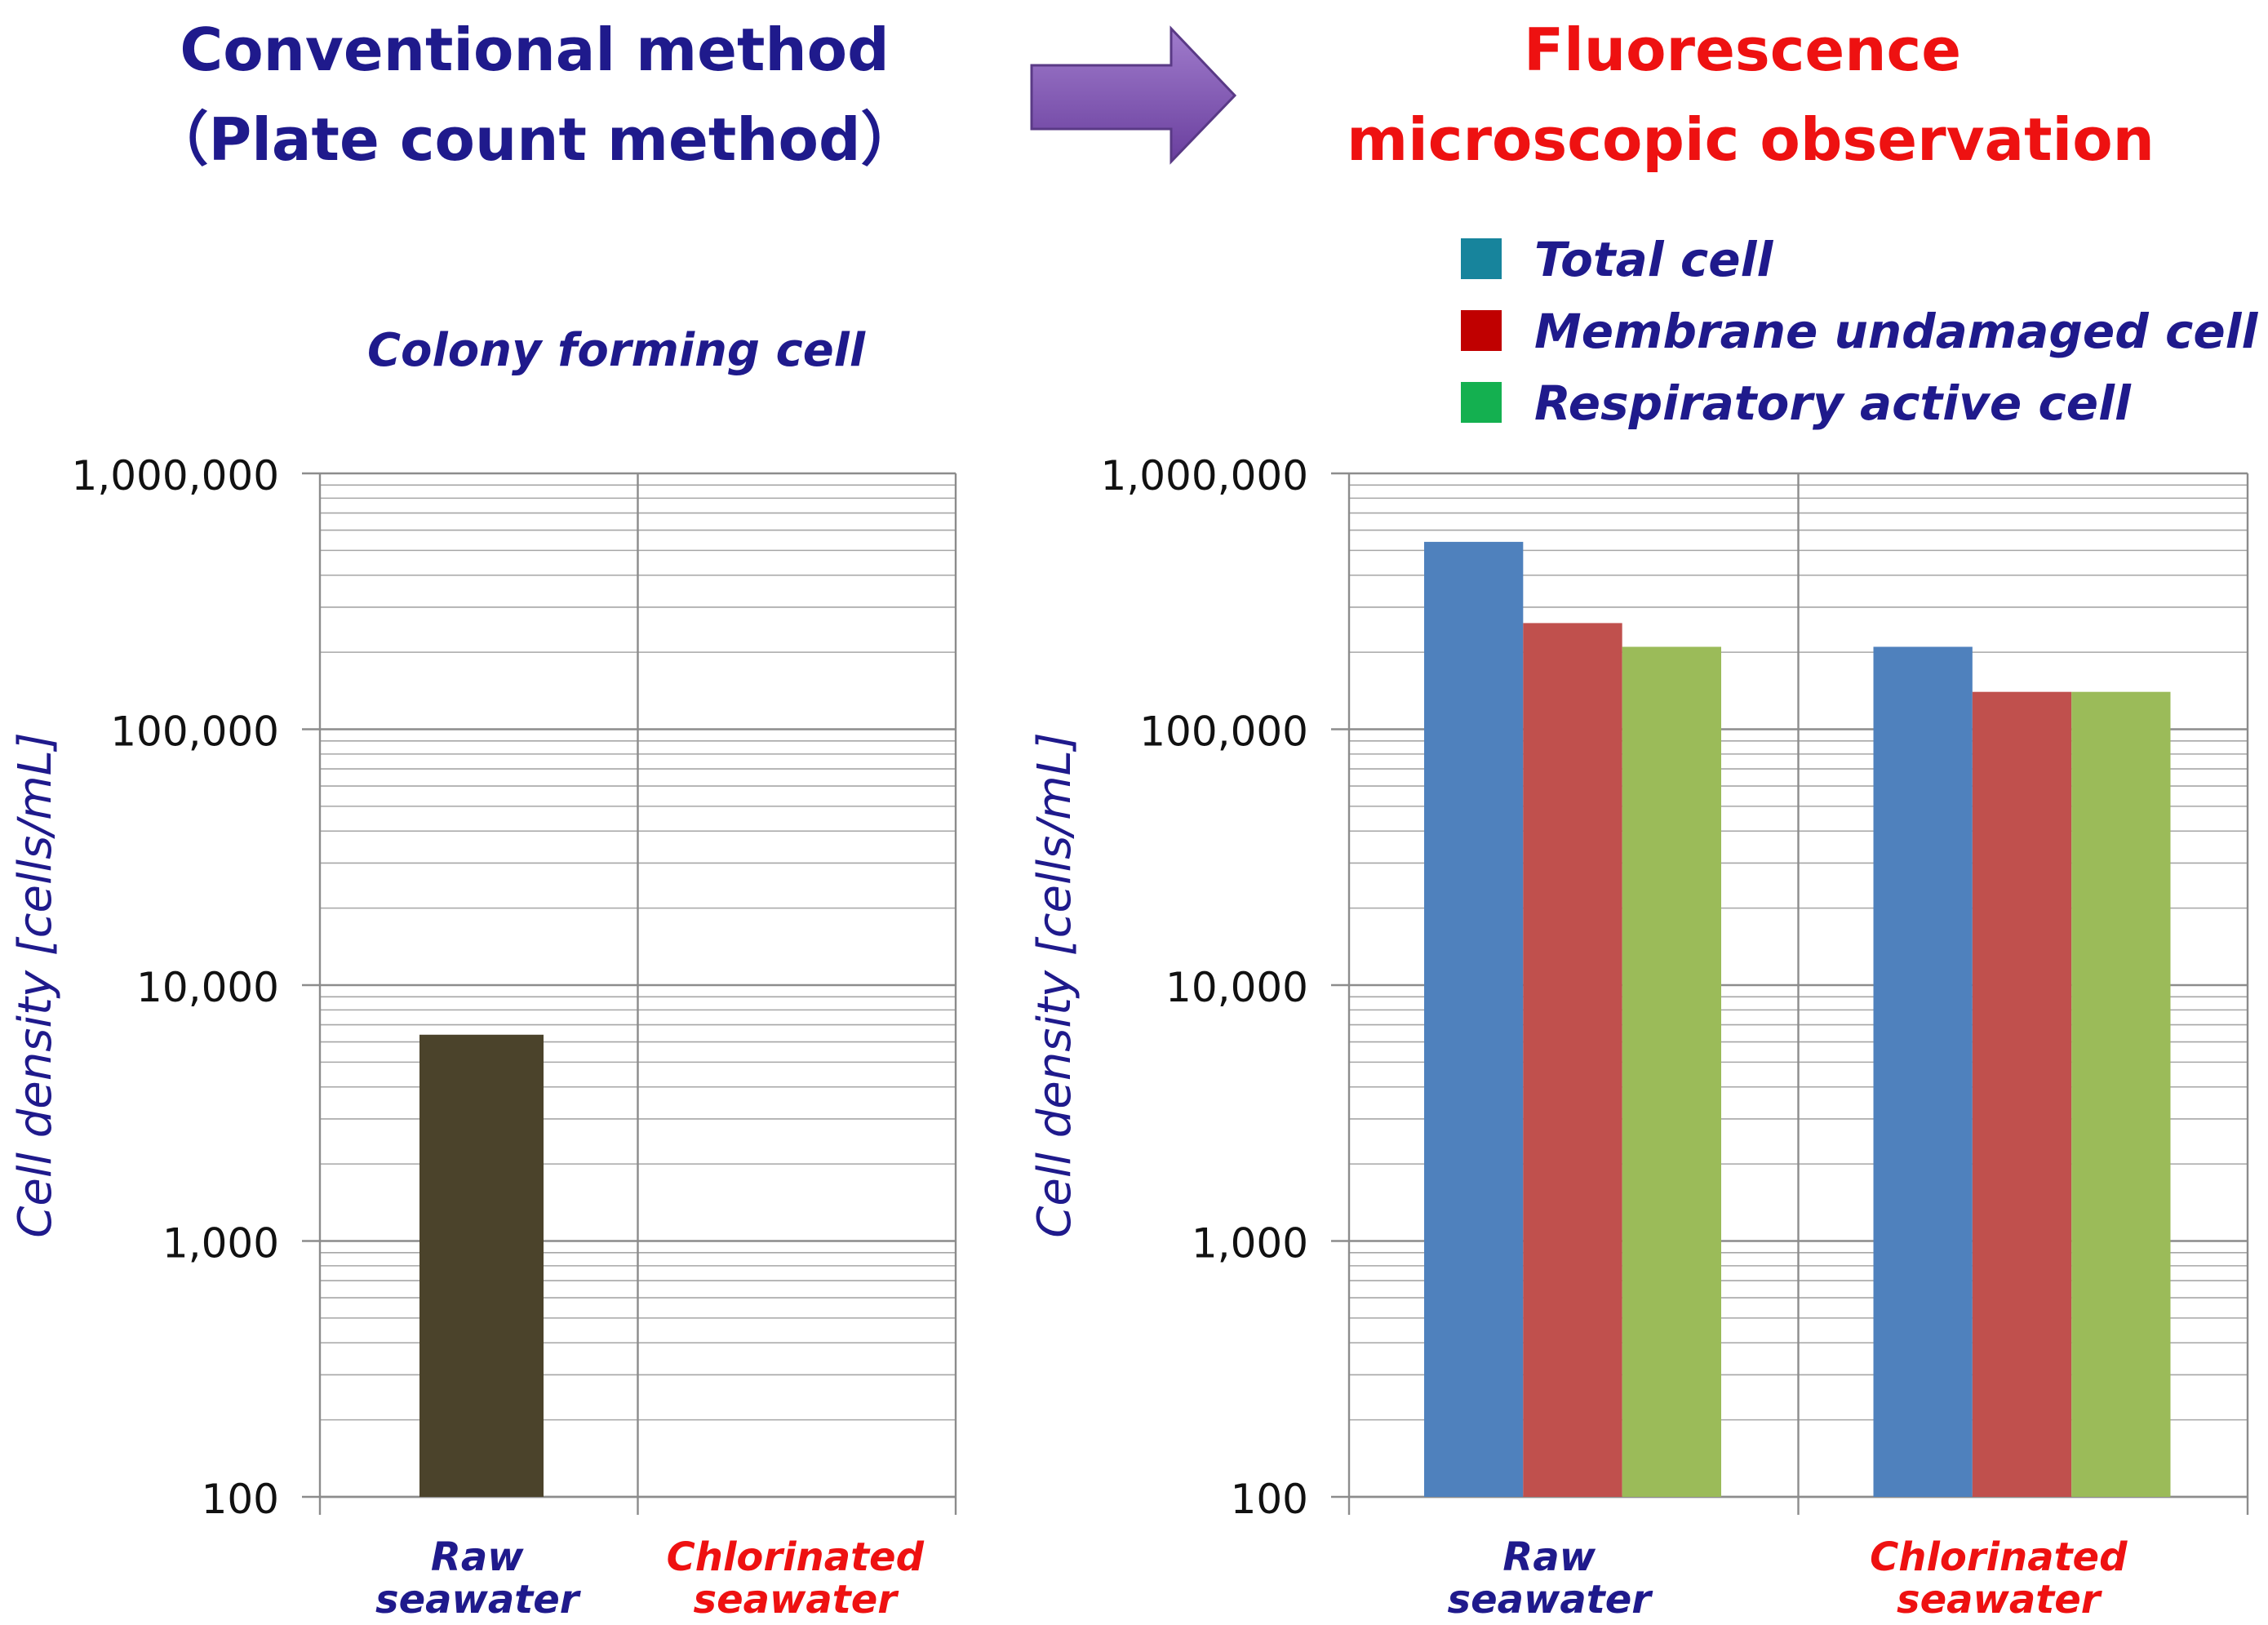 The width and height of the screenshot is (2268, 1625). I want to click on arrow-right-icon, so click(1133, 95).